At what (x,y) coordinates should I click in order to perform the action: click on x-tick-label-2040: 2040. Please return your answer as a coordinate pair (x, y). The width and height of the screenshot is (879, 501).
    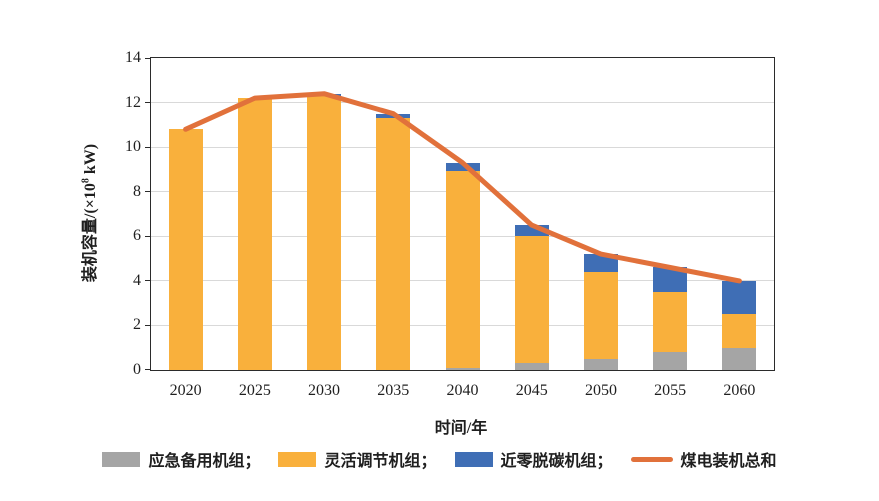
    Looking at the image, I should click on (462, 390).